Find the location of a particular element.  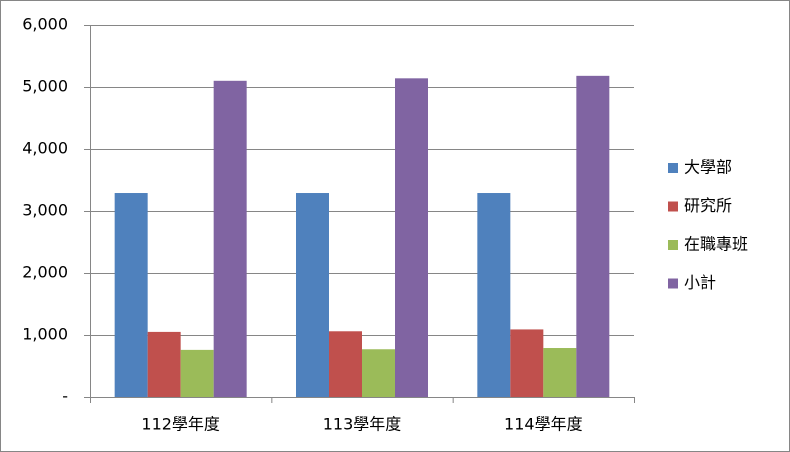

y-tick-label: 1,000 is located at coordinates (45, 334).